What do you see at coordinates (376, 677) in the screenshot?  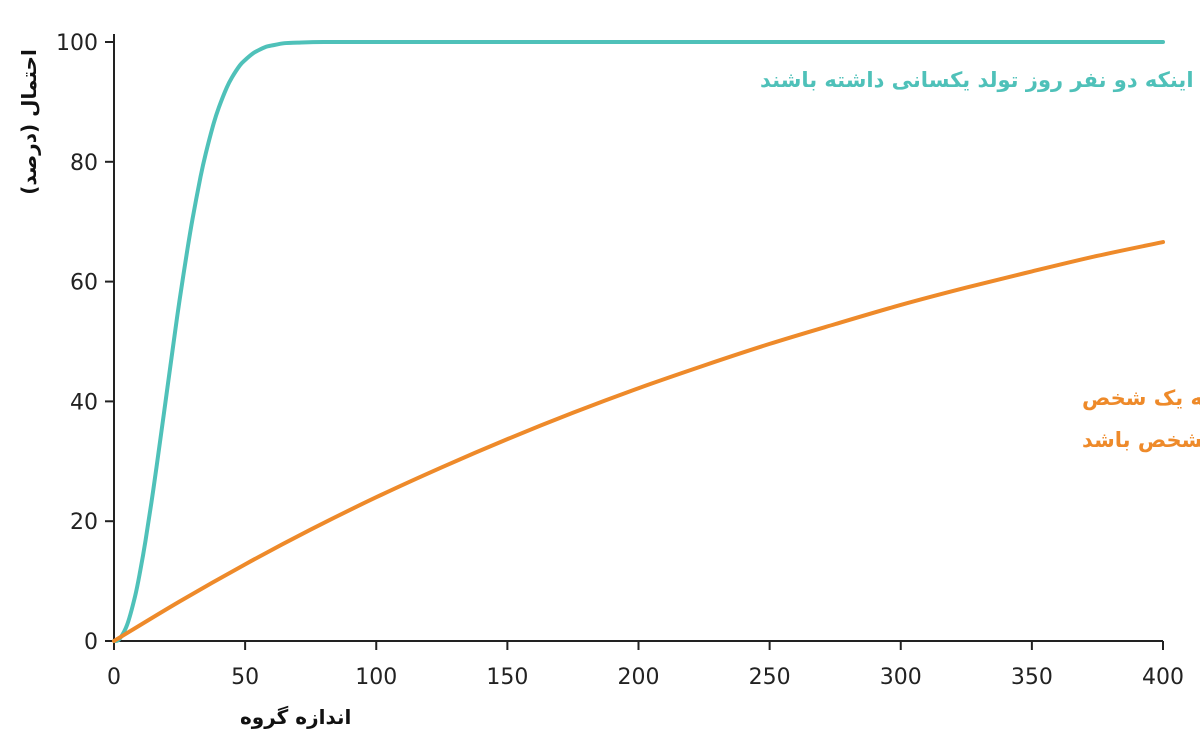 I see `x-tick-label: 100` at bounding box center [376, 677].